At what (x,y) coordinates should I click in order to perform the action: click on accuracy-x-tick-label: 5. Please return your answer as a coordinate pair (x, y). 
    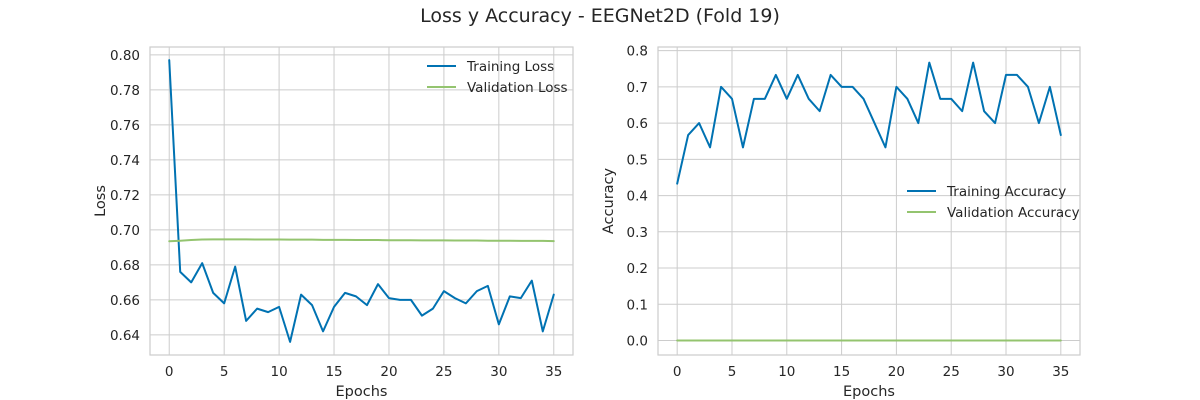
    Looking at the image, I should click on (732, 372).